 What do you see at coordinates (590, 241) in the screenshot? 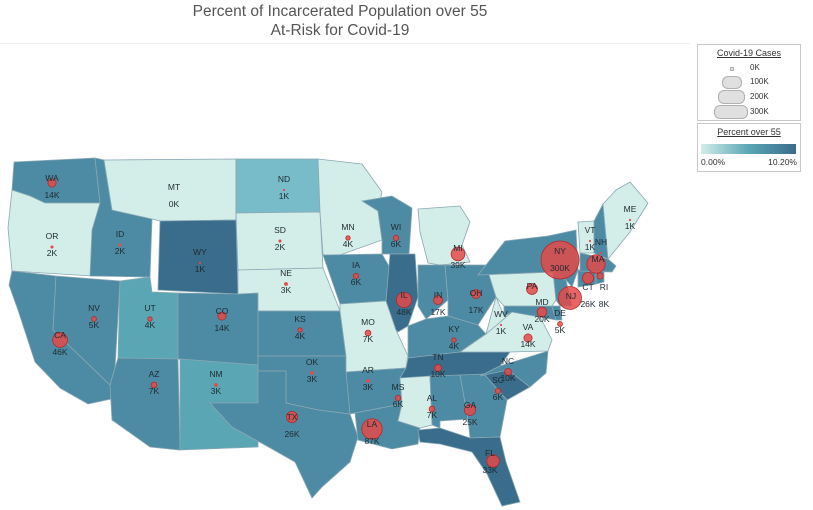
I see `case-bubble-vt` at bounding box center [590, 241].